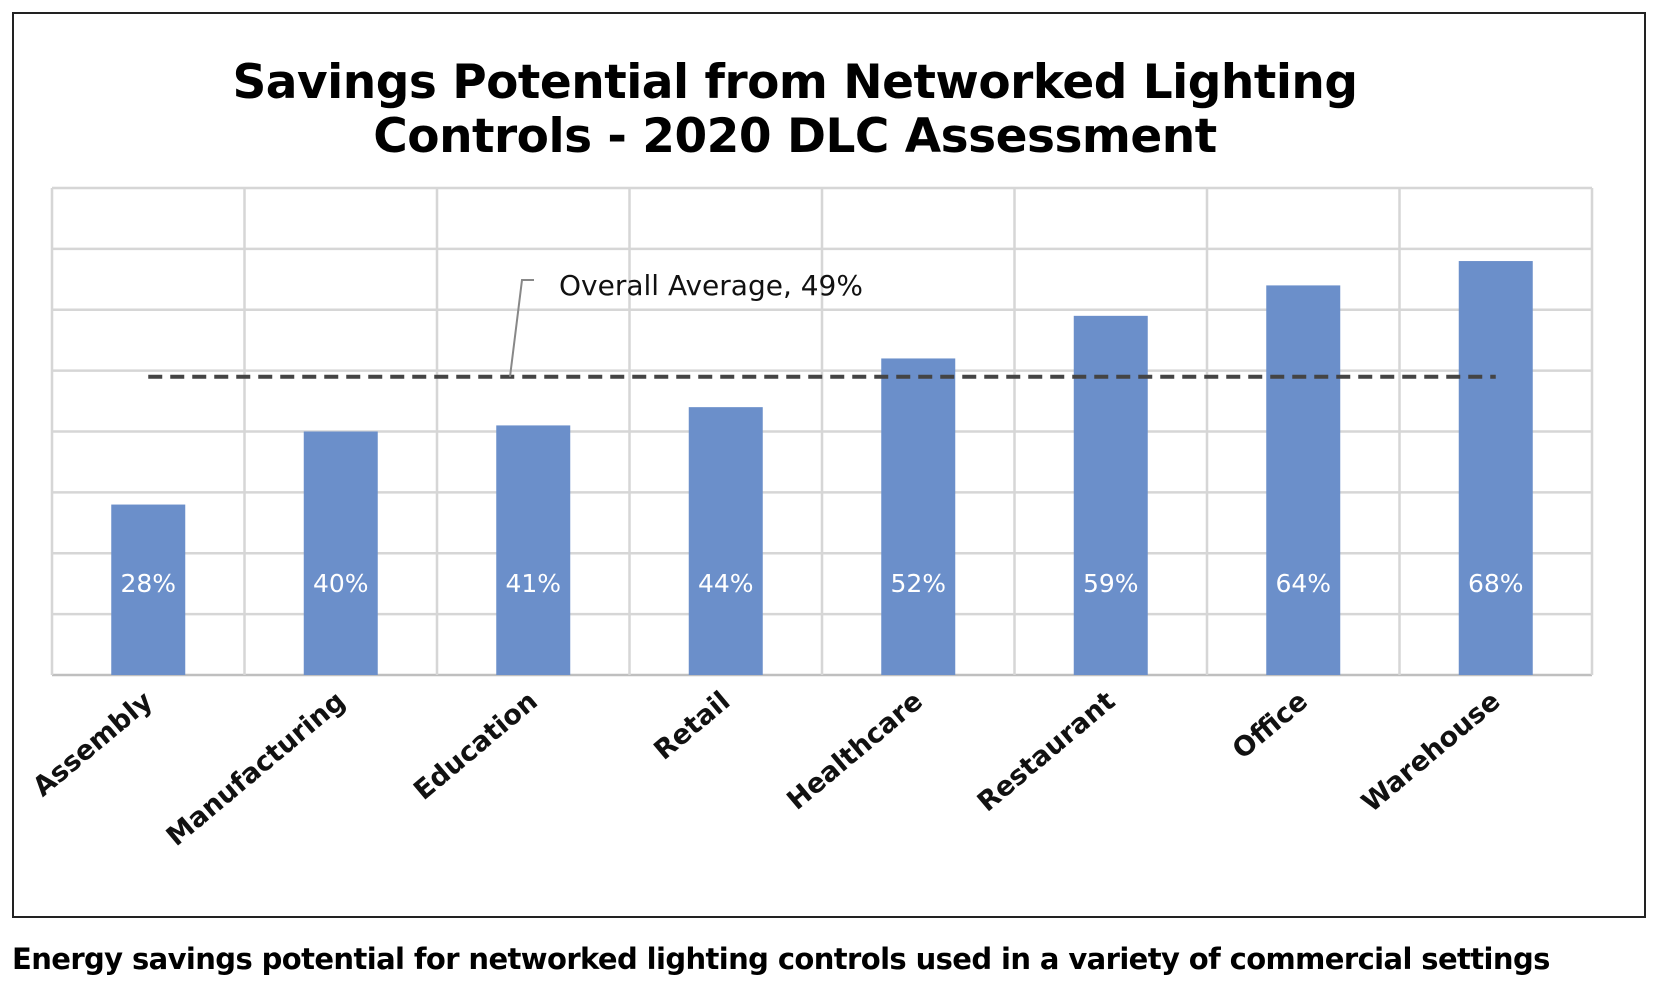 Image resolution: width=1662 pixels, height=998 pixels. What do you see at coordinates (1047, 752) in the screenshot?
I see `category-label-restaurant: Restaurant` at bounding box center [1047, 752].